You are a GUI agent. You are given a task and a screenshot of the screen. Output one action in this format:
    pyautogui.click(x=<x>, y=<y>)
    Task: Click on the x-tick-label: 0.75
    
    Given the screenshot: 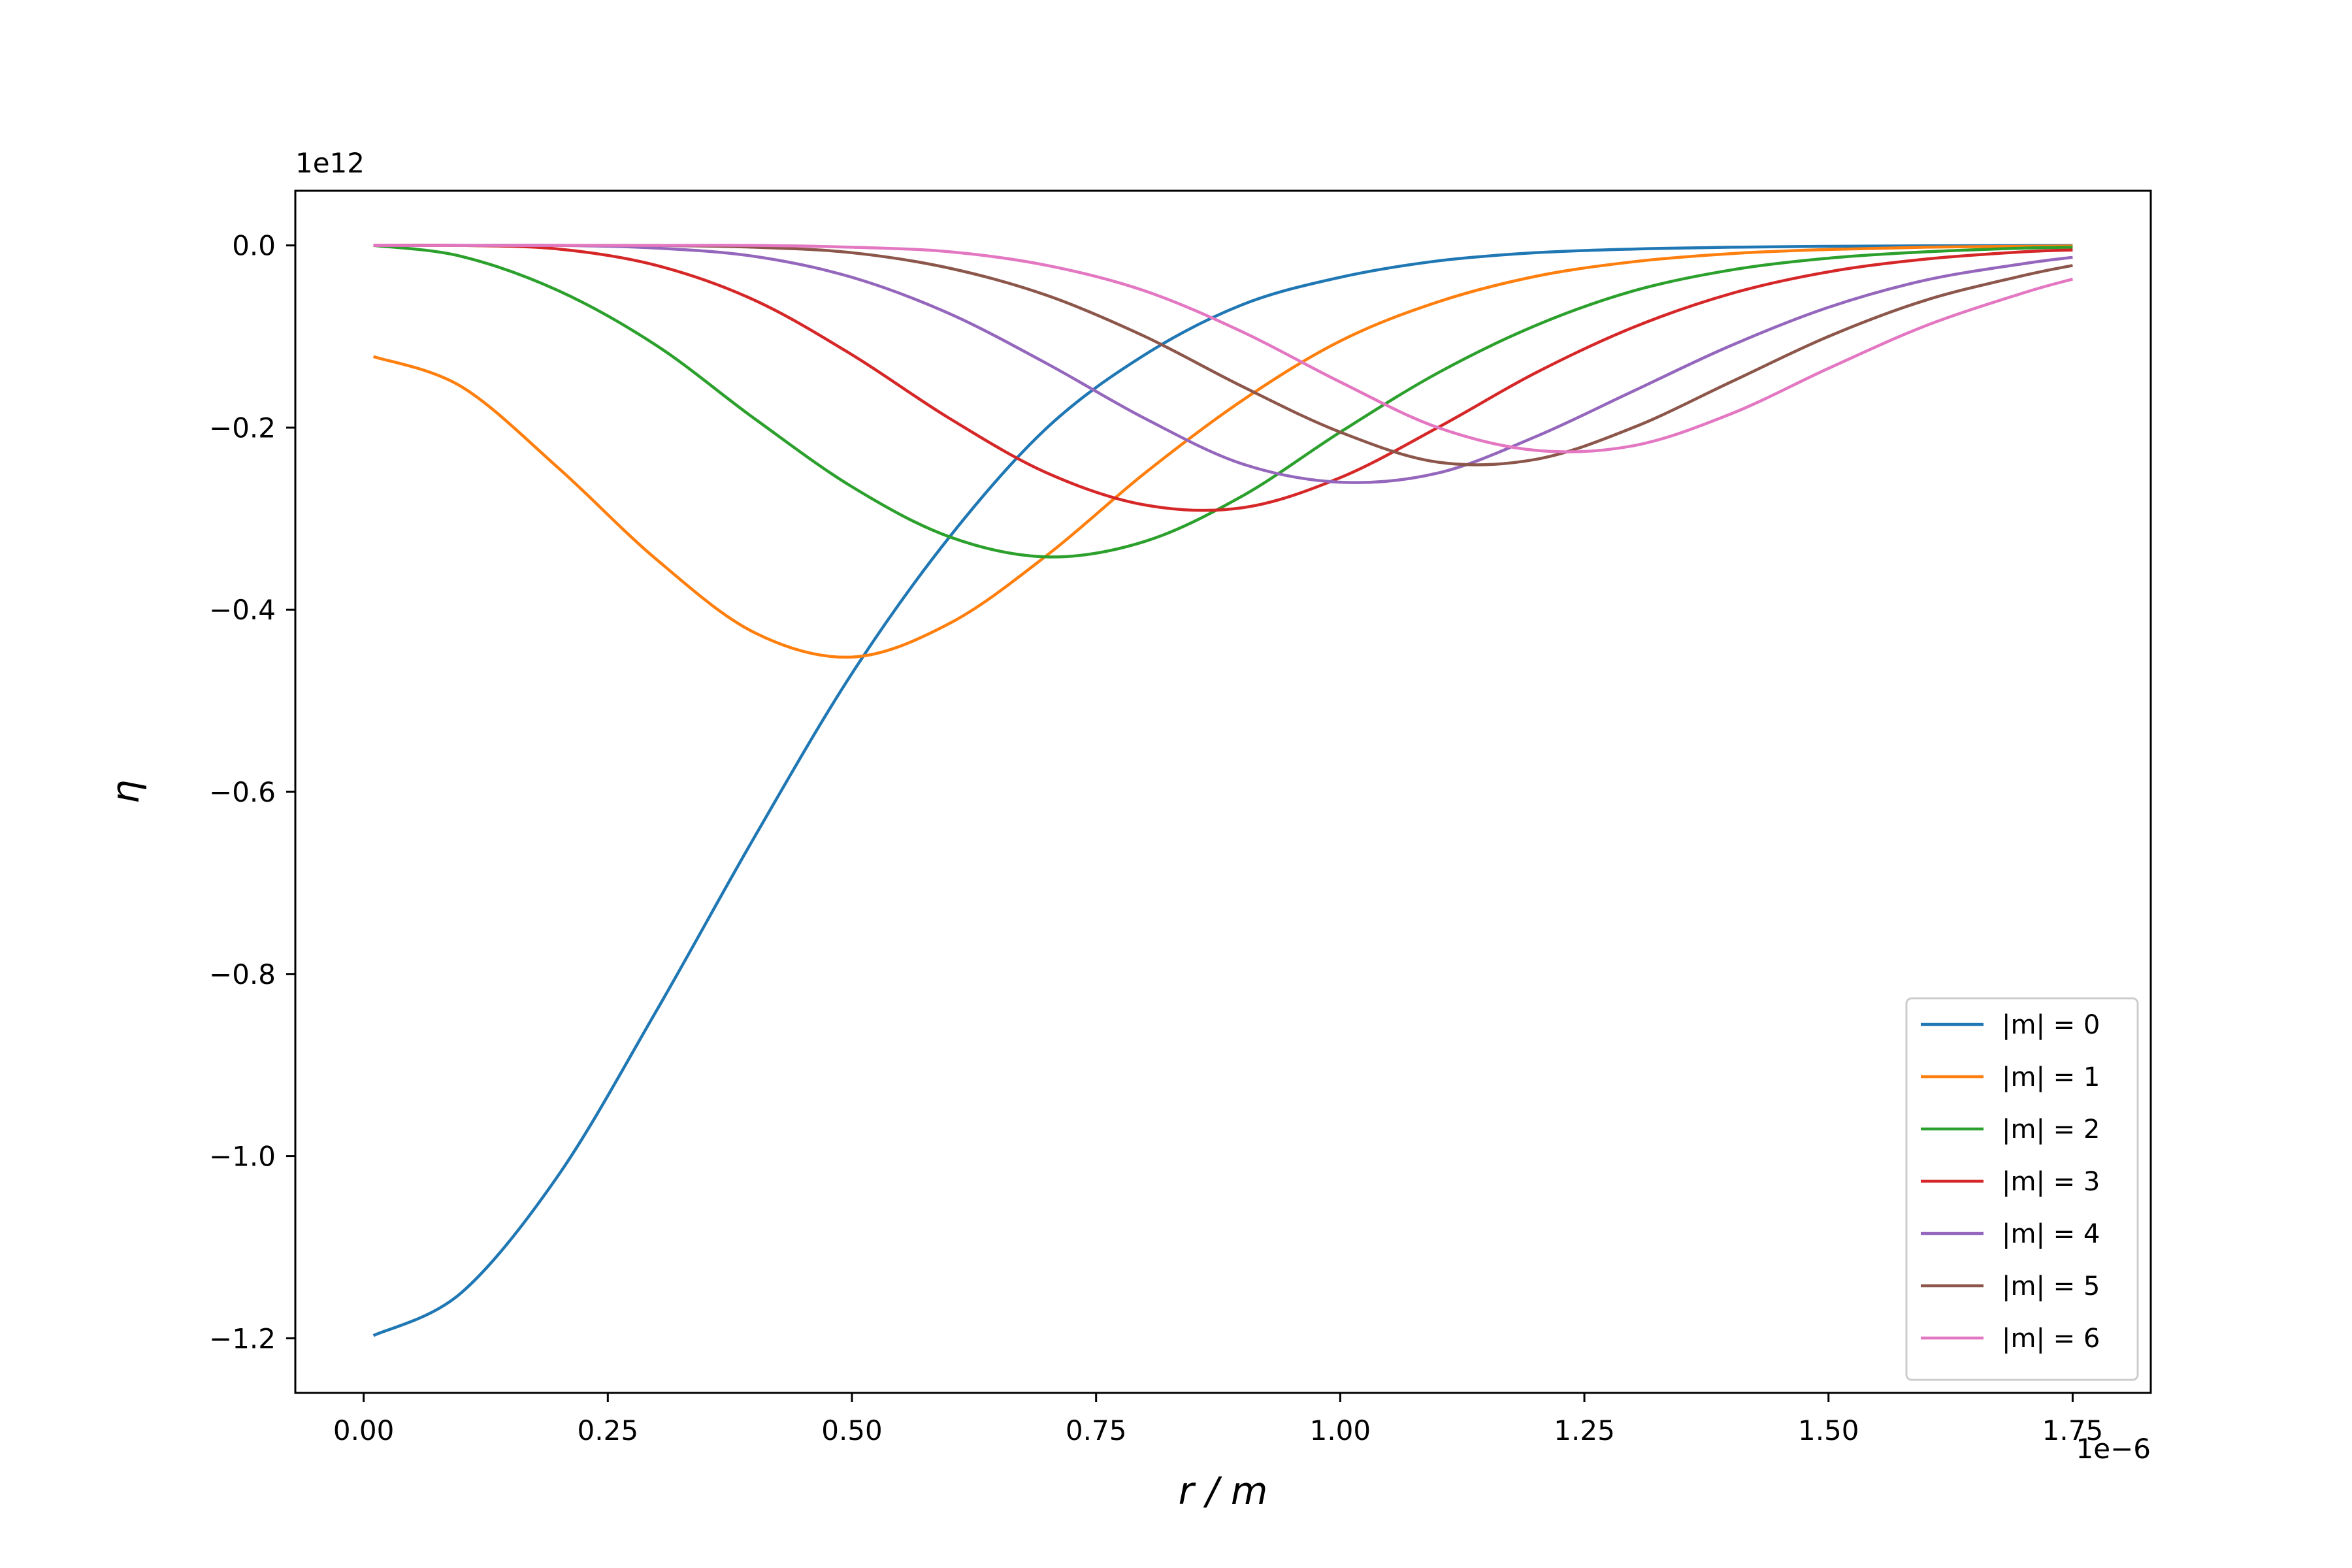 What is the action you would take?
    pyautogui.click(x=1096, y=1430)
    